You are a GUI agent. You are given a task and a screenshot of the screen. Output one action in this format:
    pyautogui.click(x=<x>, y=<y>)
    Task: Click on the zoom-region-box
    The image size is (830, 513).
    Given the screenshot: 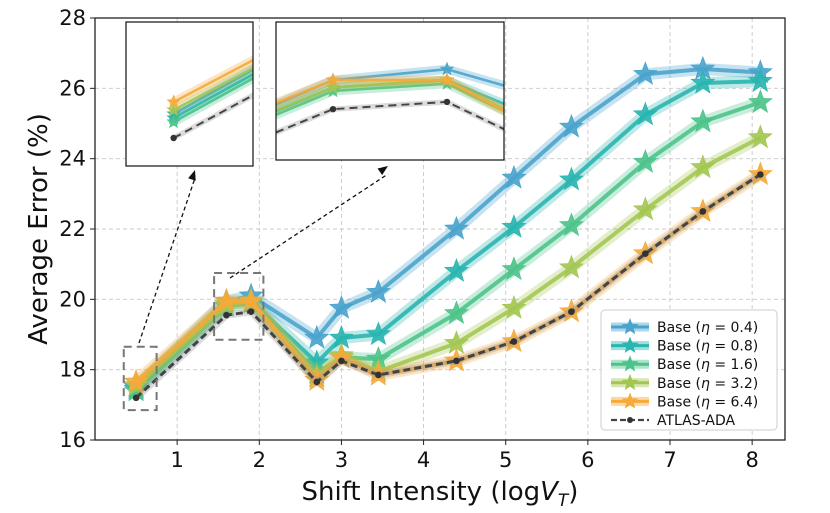 What is the action you would take?
    pyautogui.click(x=239, y=306)
    